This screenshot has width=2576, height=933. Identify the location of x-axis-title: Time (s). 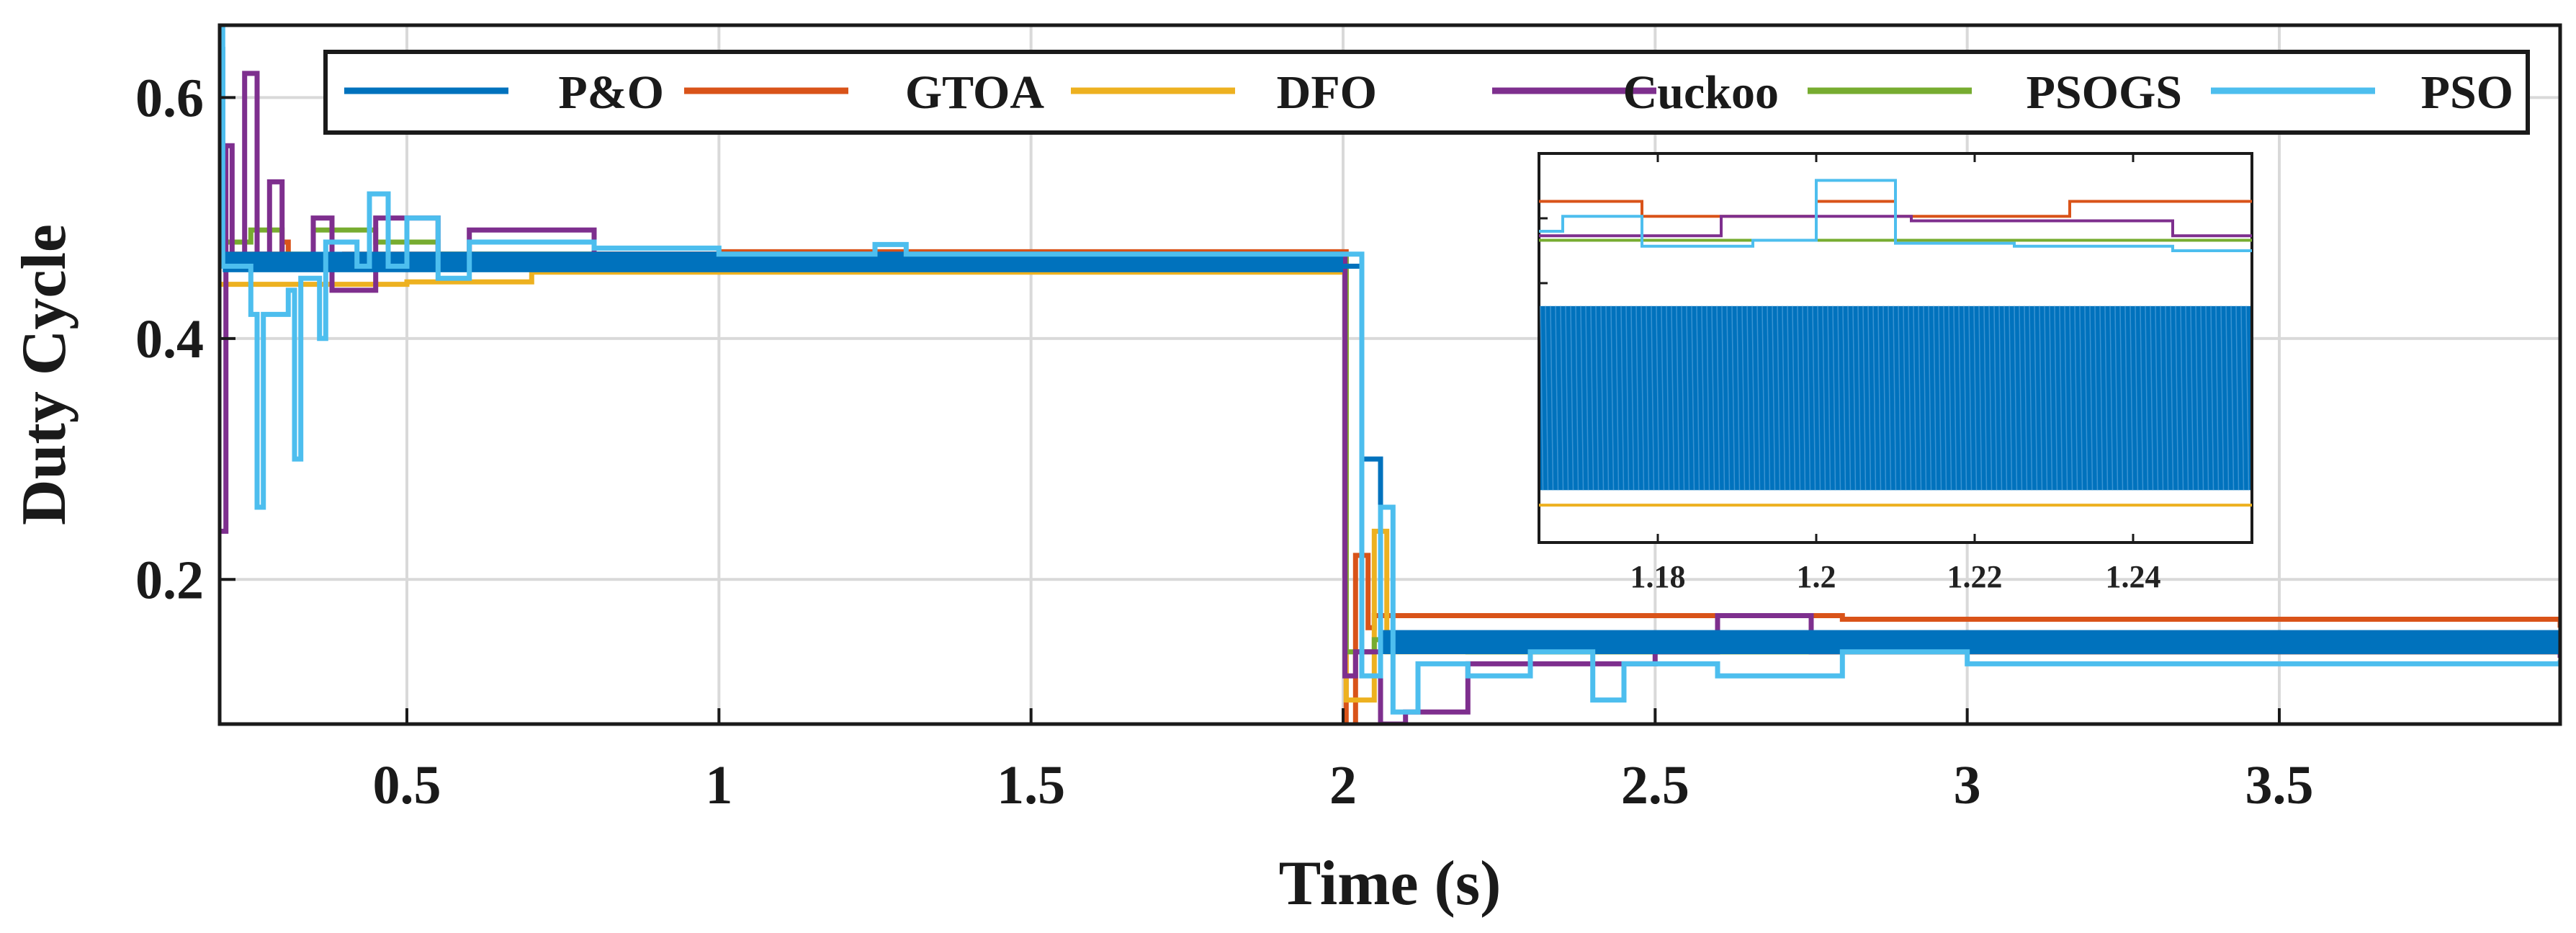
(1390, 884).